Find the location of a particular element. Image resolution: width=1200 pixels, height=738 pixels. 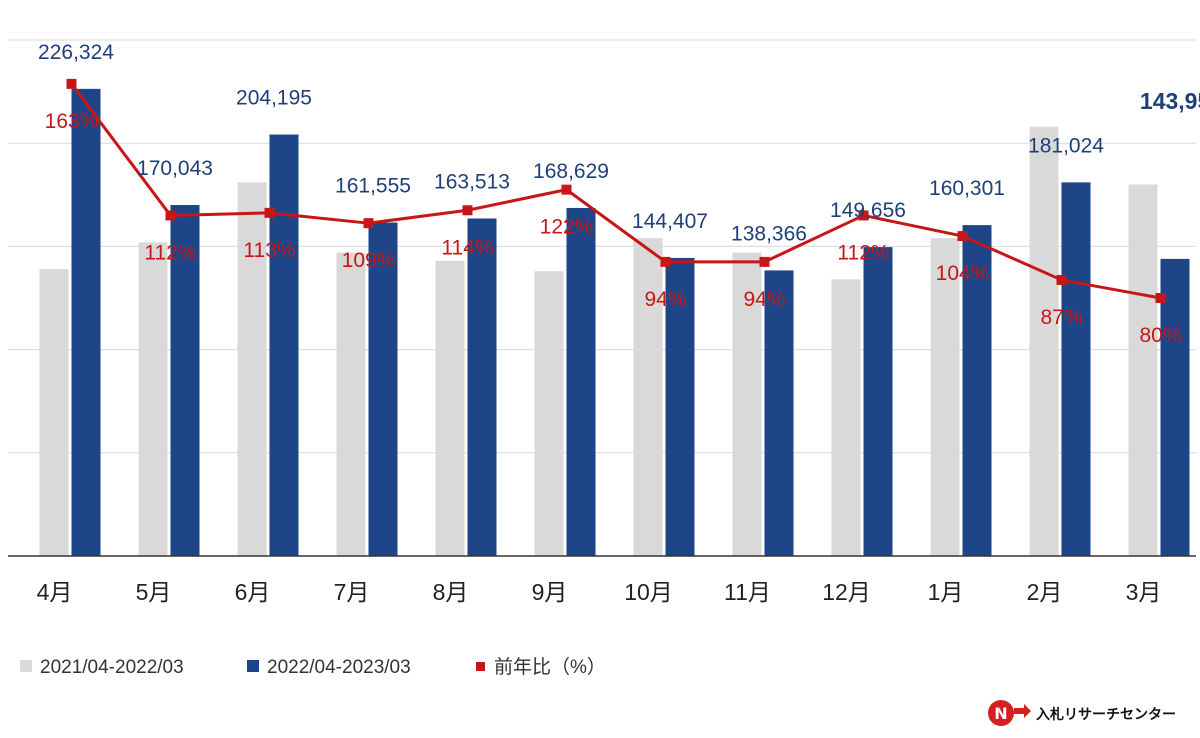

value-label: 149,656 is located at coordinates (868, 210).